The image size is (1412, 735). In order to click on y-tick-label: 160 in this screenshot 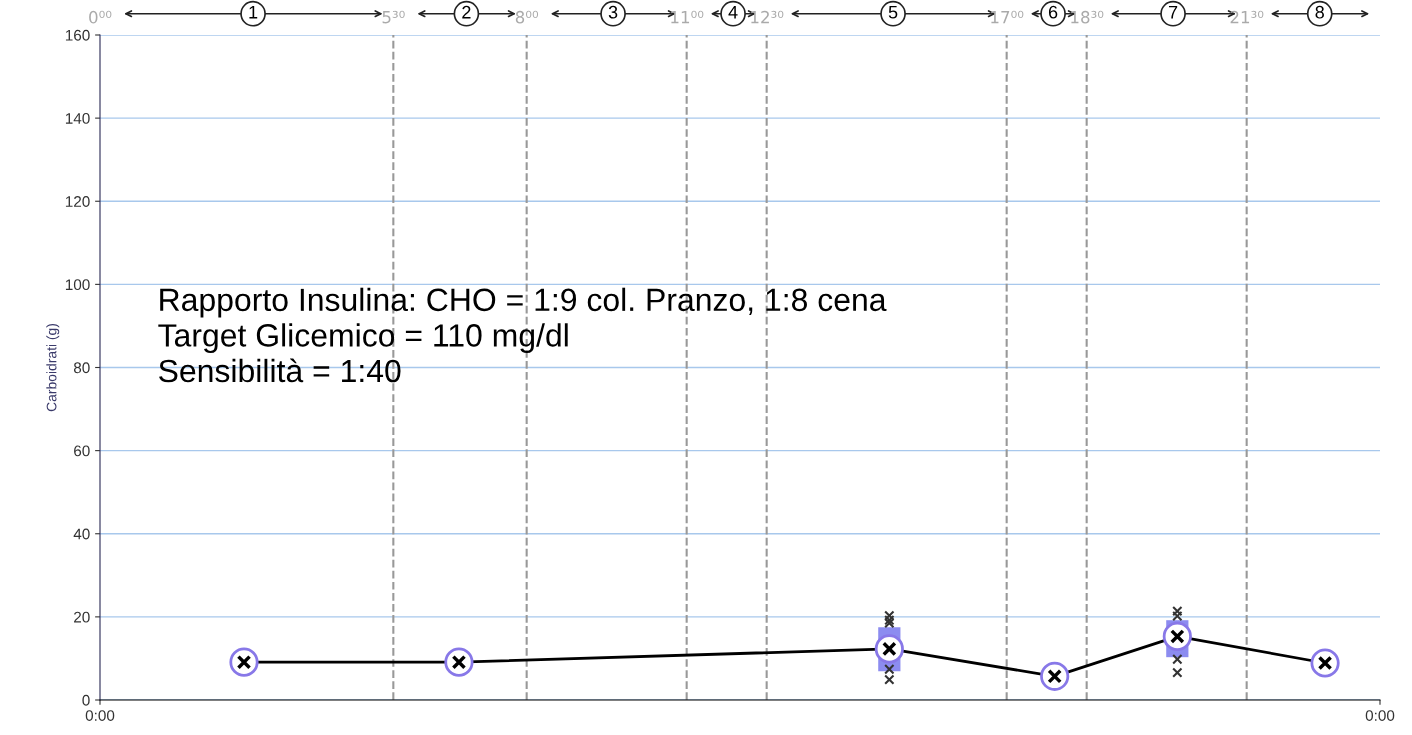, I will do `click(77, 35)`.